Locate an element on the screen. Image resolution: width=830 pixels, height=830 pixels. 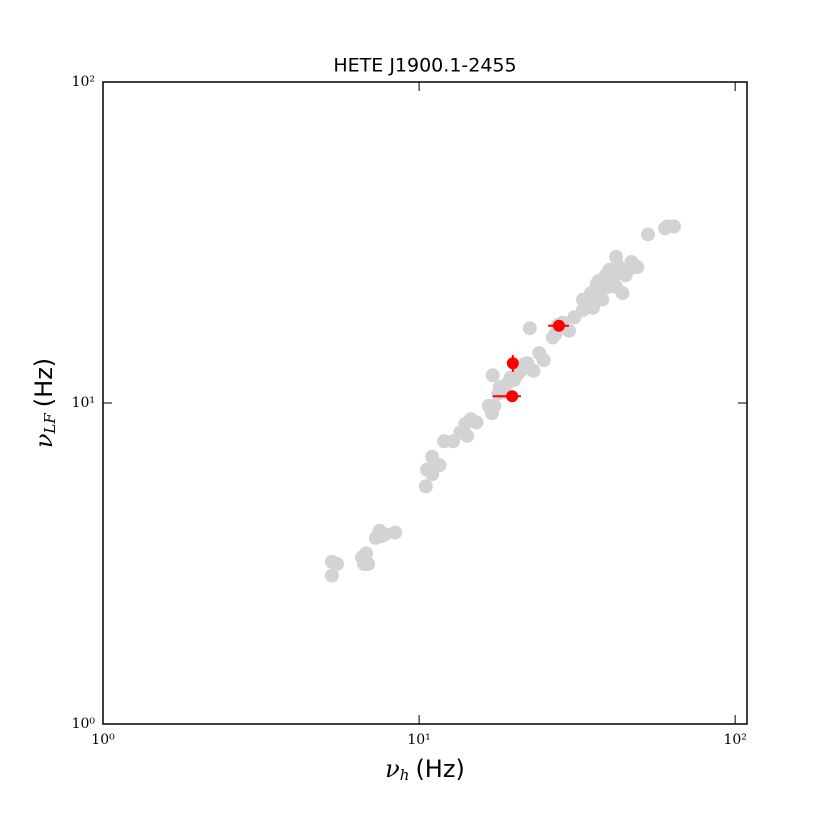
y-tick-label: 10¹ is located at coordinates (83, 403).